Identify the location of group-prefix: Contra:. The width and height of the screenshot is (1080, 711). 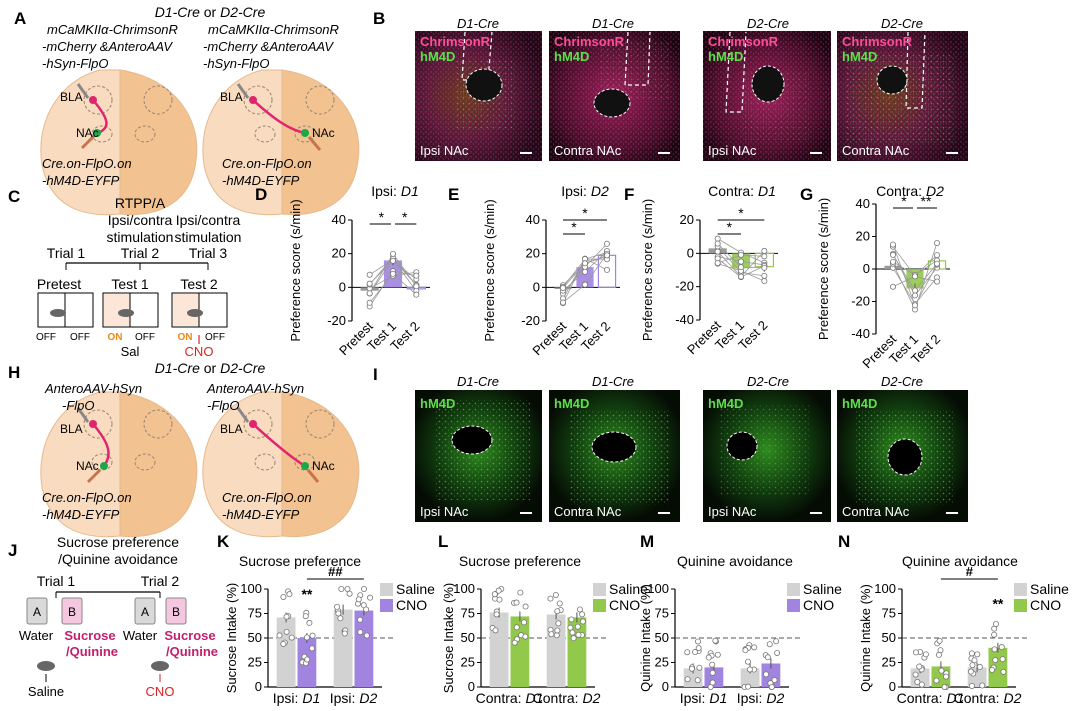
(501, 698).